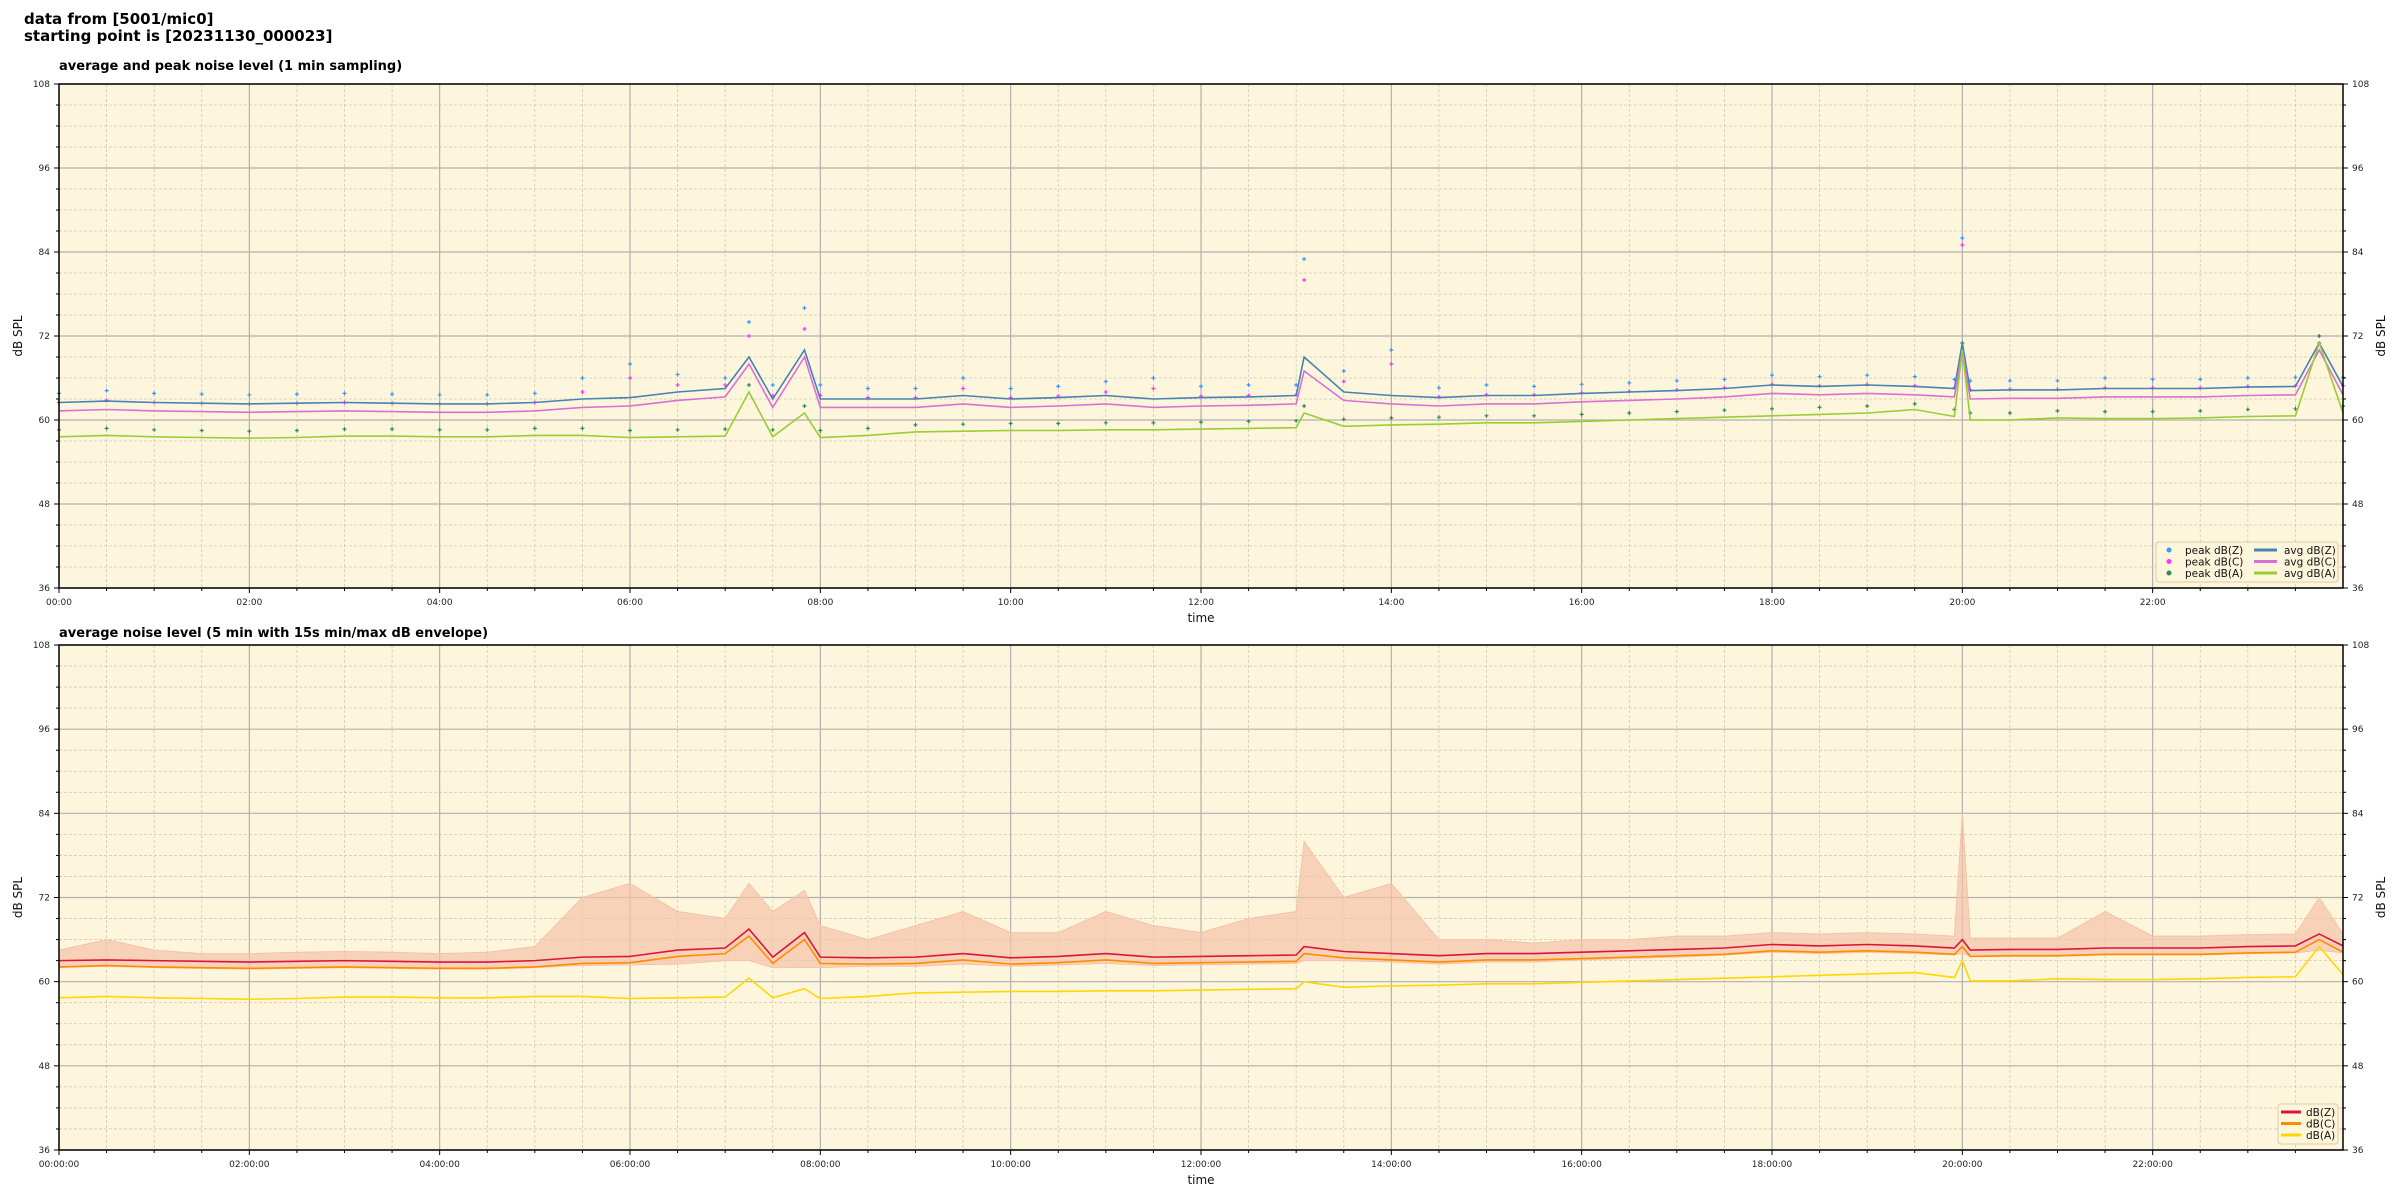 This screenshot has width=2400, height=1200. What do you see at coordinates (820, 603) in the screenshot?
I see `x-tick-label: 08:00` at bounding box center [820, 603].